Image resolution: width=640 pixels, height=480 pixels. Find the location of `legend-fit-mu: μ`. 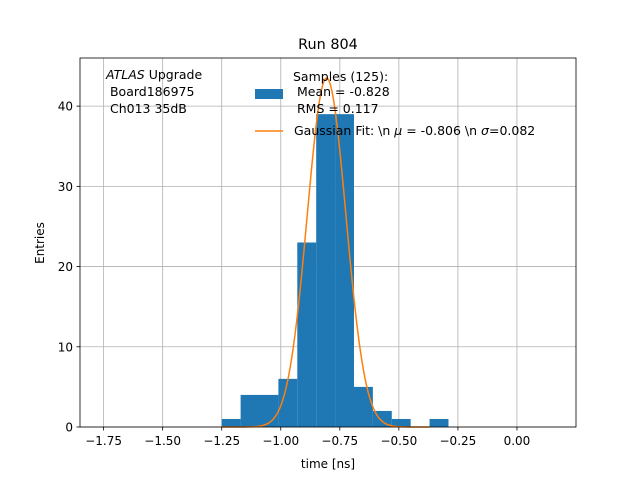

legend-fit-mu: μ is located at coordinates (397, 130).